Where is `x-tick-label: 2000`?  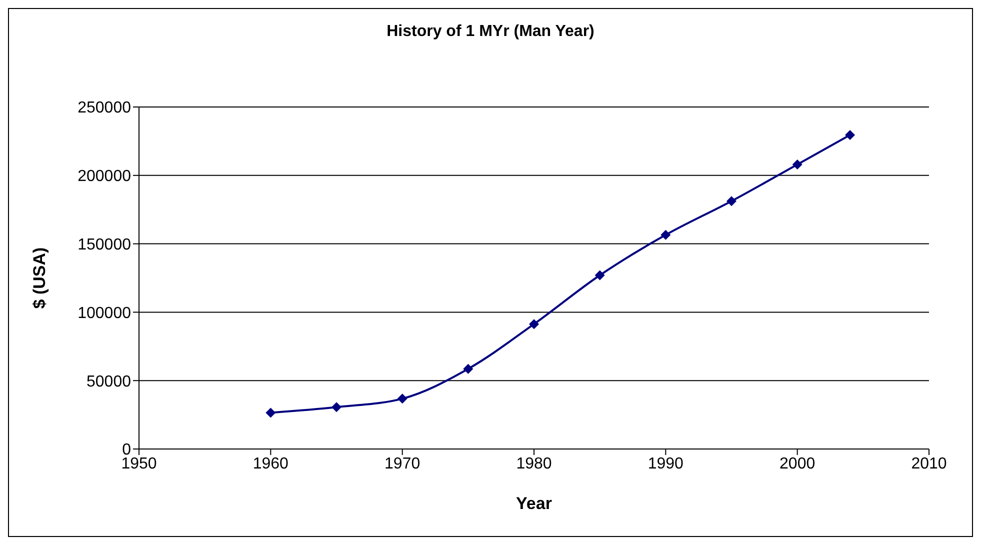
x-tick-label: 2000 is located at coordinates (798, 463).